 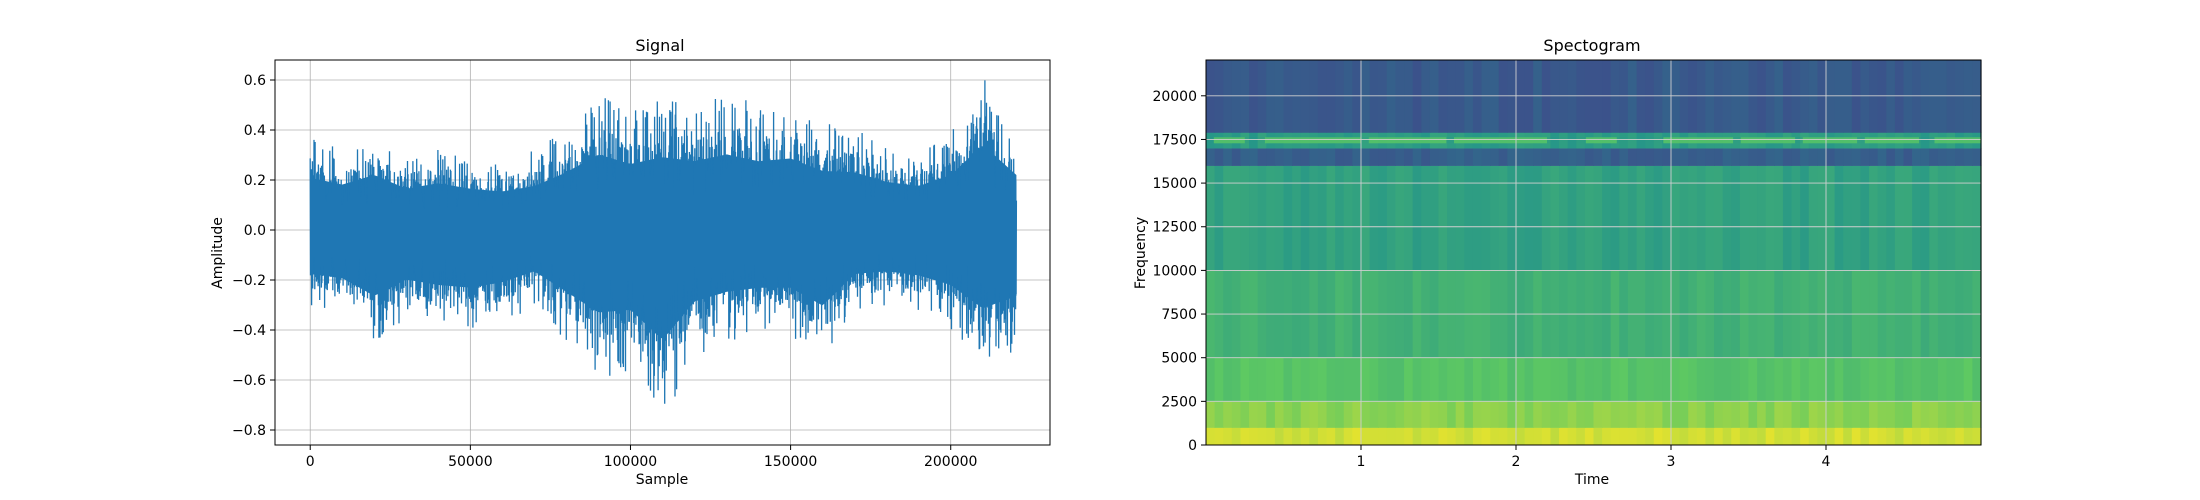 I want to click on spectrogram-xlabel: Time, so click(x=1591, y=480).